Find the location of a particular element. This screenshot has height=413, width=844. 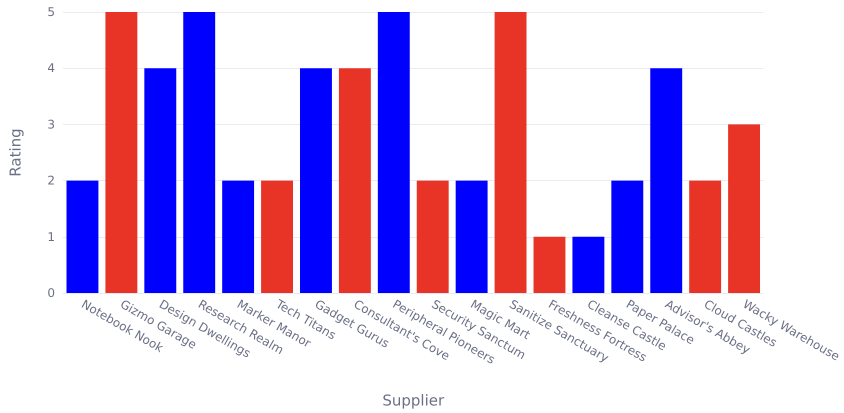

y-tick-label: 5 is located at coordinates (51, 12).